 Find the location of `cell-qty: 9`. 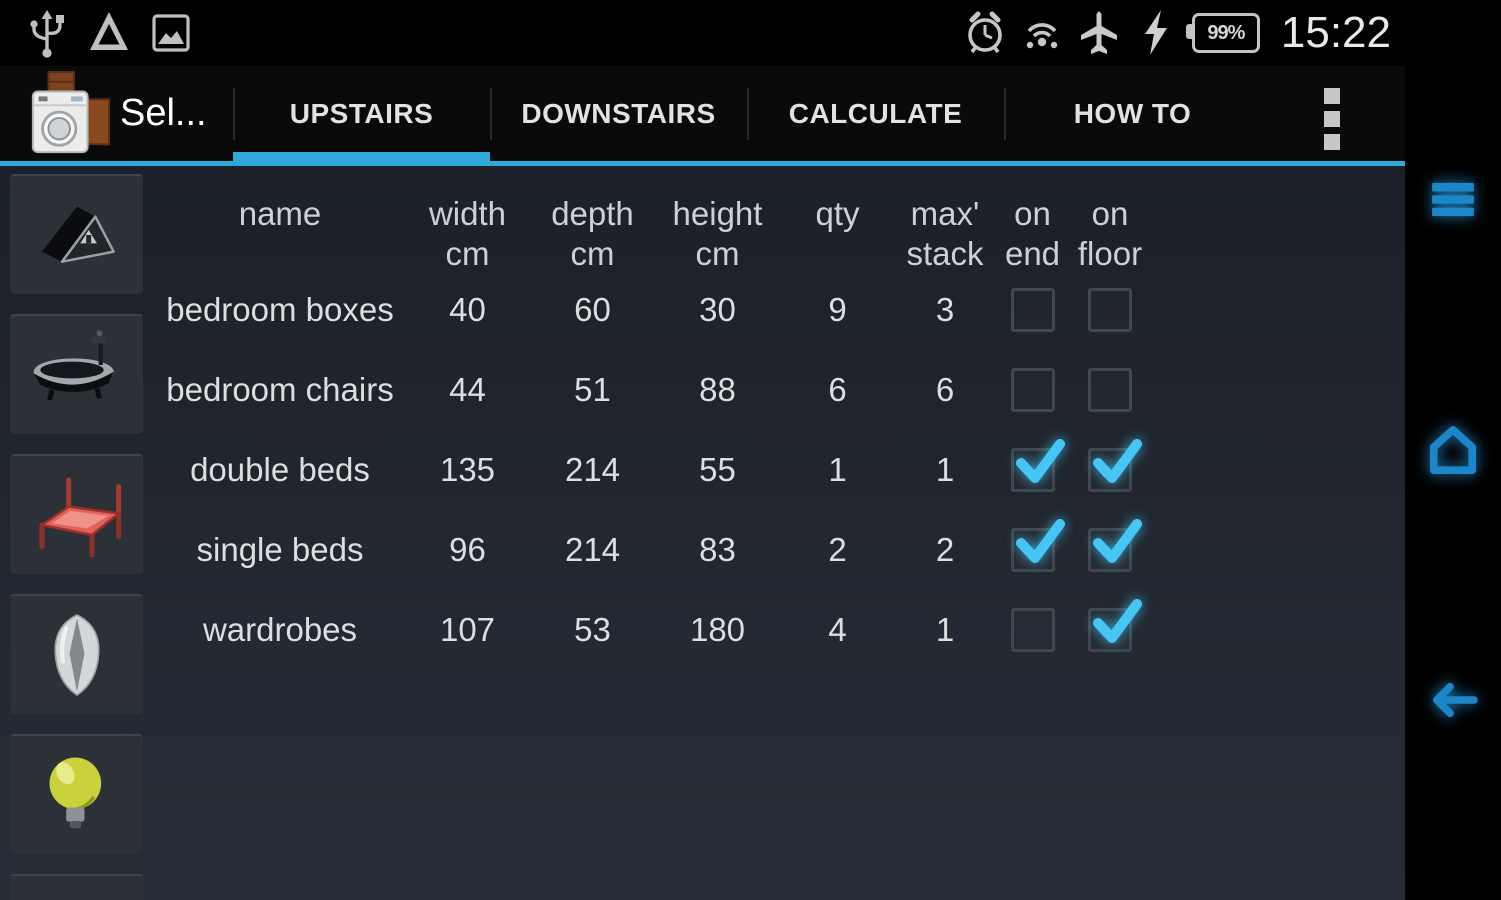

cell-qty: 9 is located at coordinates (837, 309).